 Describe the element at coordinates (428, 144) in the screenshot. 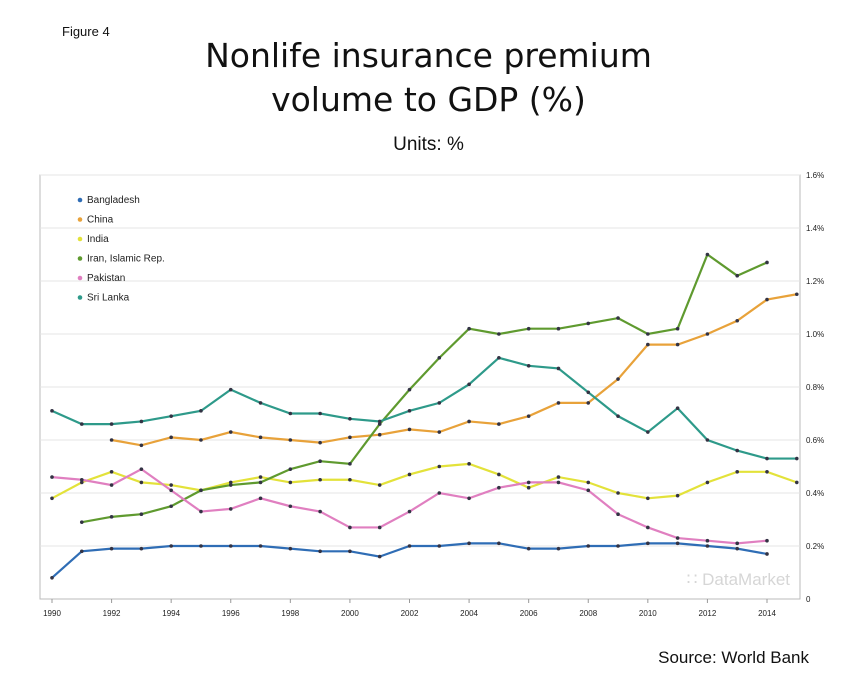

I see `chart-subtitle: Units: %` at that location.